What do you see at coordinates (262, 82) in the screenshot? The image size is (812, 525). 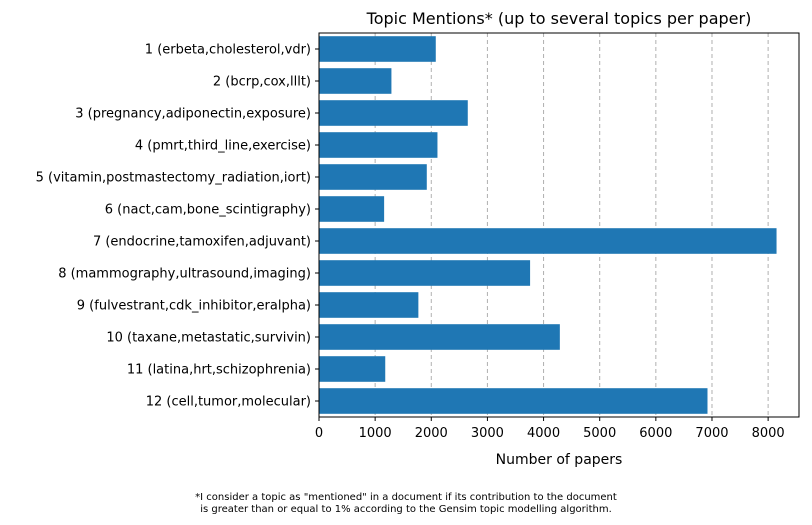 I see `y-tick-label: 2 (bcrp,cox,lllt)` at bounding box center [262, 82].